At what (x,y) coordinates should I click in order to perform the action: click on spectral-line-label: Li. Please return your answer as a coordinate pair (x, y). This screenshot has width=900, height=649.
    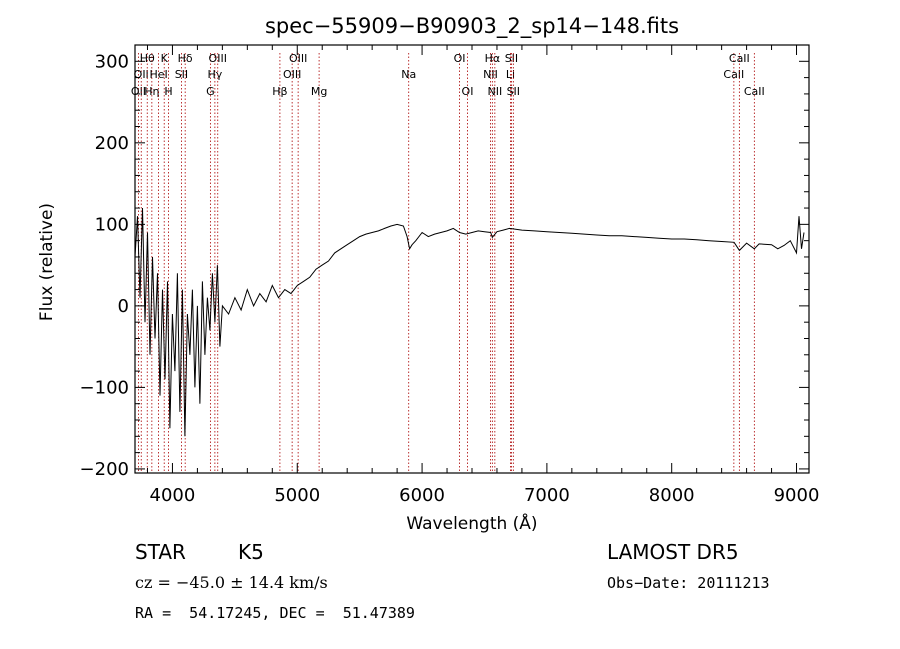
    Looking at the image, I should click on (510, 74).